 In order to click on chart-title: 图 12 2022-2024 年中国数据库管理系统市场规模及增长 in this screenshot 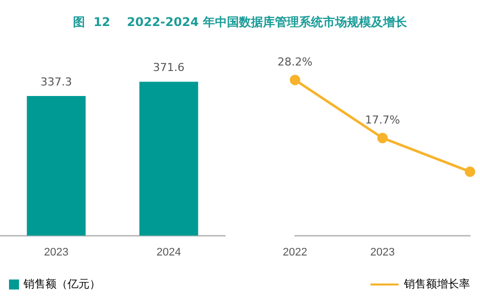, I will do `click(240, 22)`.